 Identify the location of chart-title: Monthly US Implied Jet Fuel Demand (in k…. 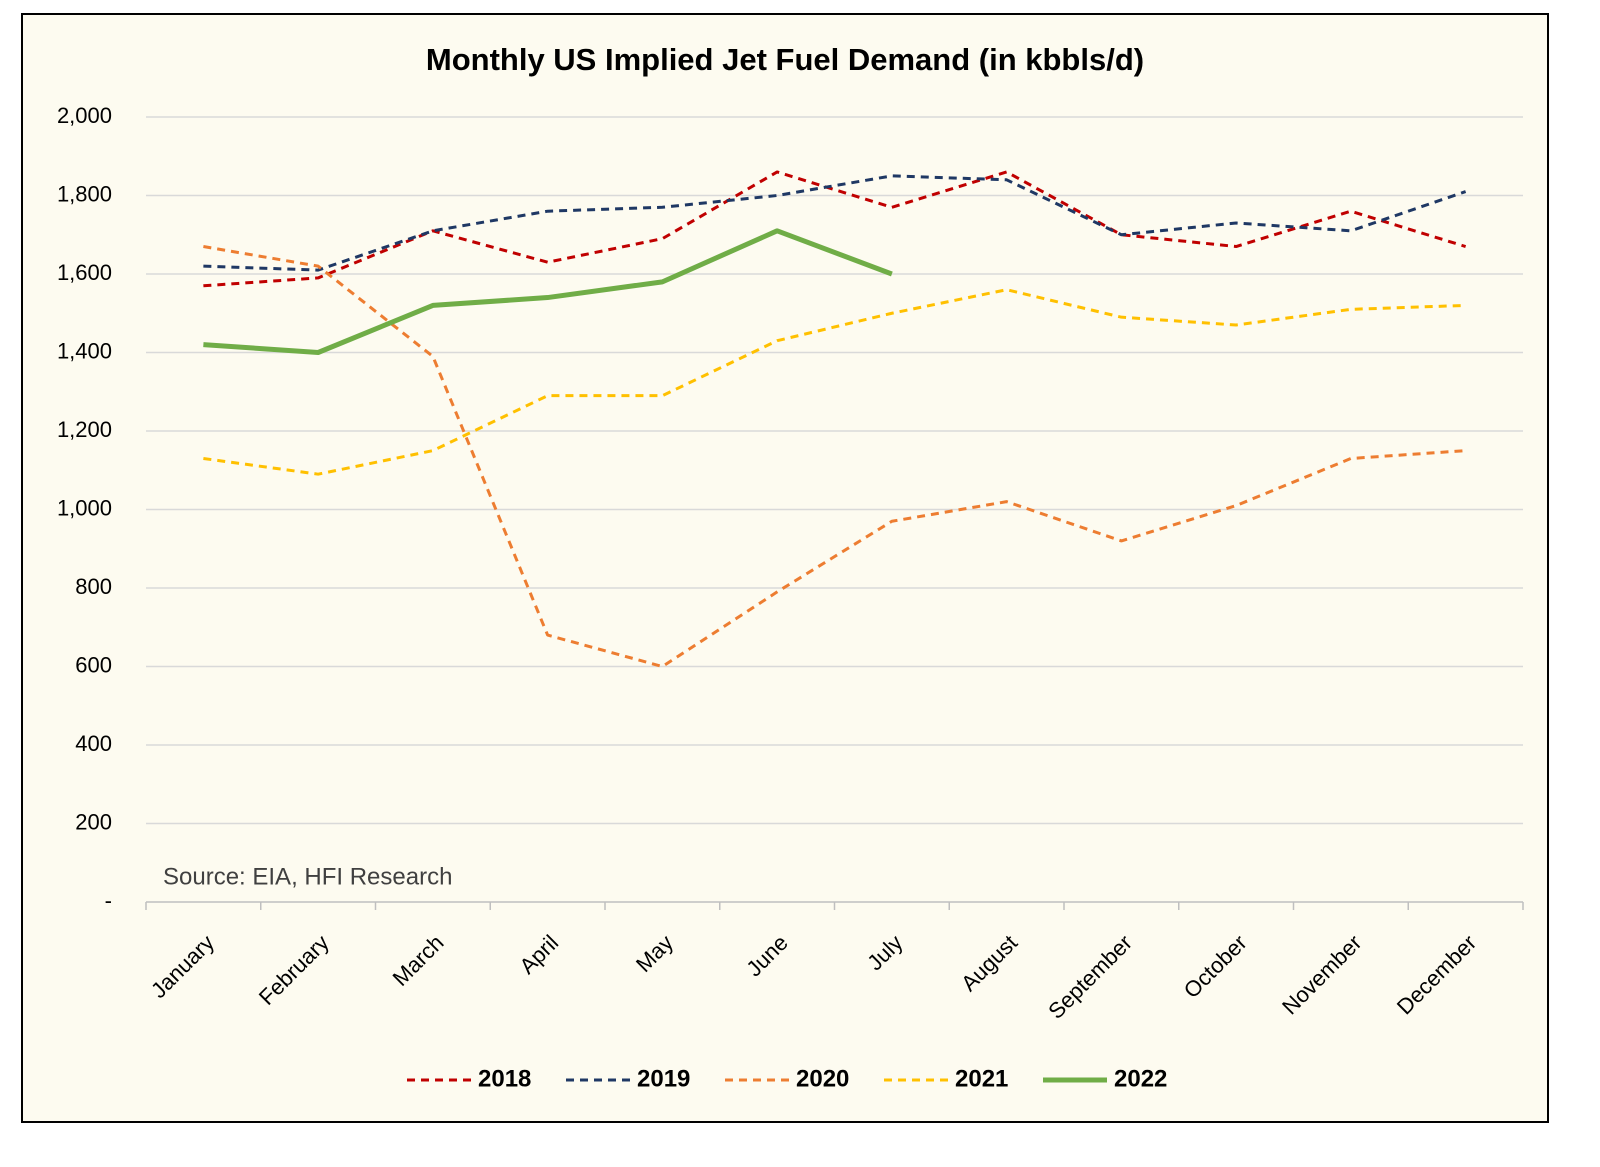
(785, 59).